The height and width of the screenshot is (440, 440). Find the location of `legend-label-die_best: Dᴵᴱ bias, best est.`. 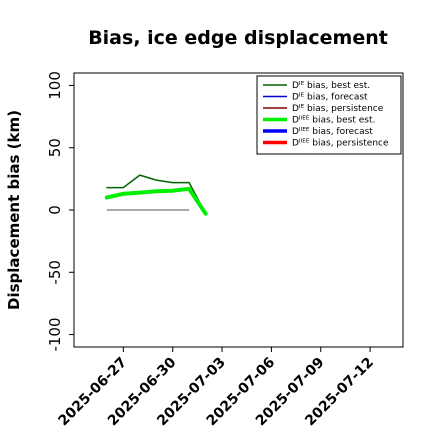

legend-label-die_best: Dᴵᴱ bias, best est. is located at coordinates (331, 86).